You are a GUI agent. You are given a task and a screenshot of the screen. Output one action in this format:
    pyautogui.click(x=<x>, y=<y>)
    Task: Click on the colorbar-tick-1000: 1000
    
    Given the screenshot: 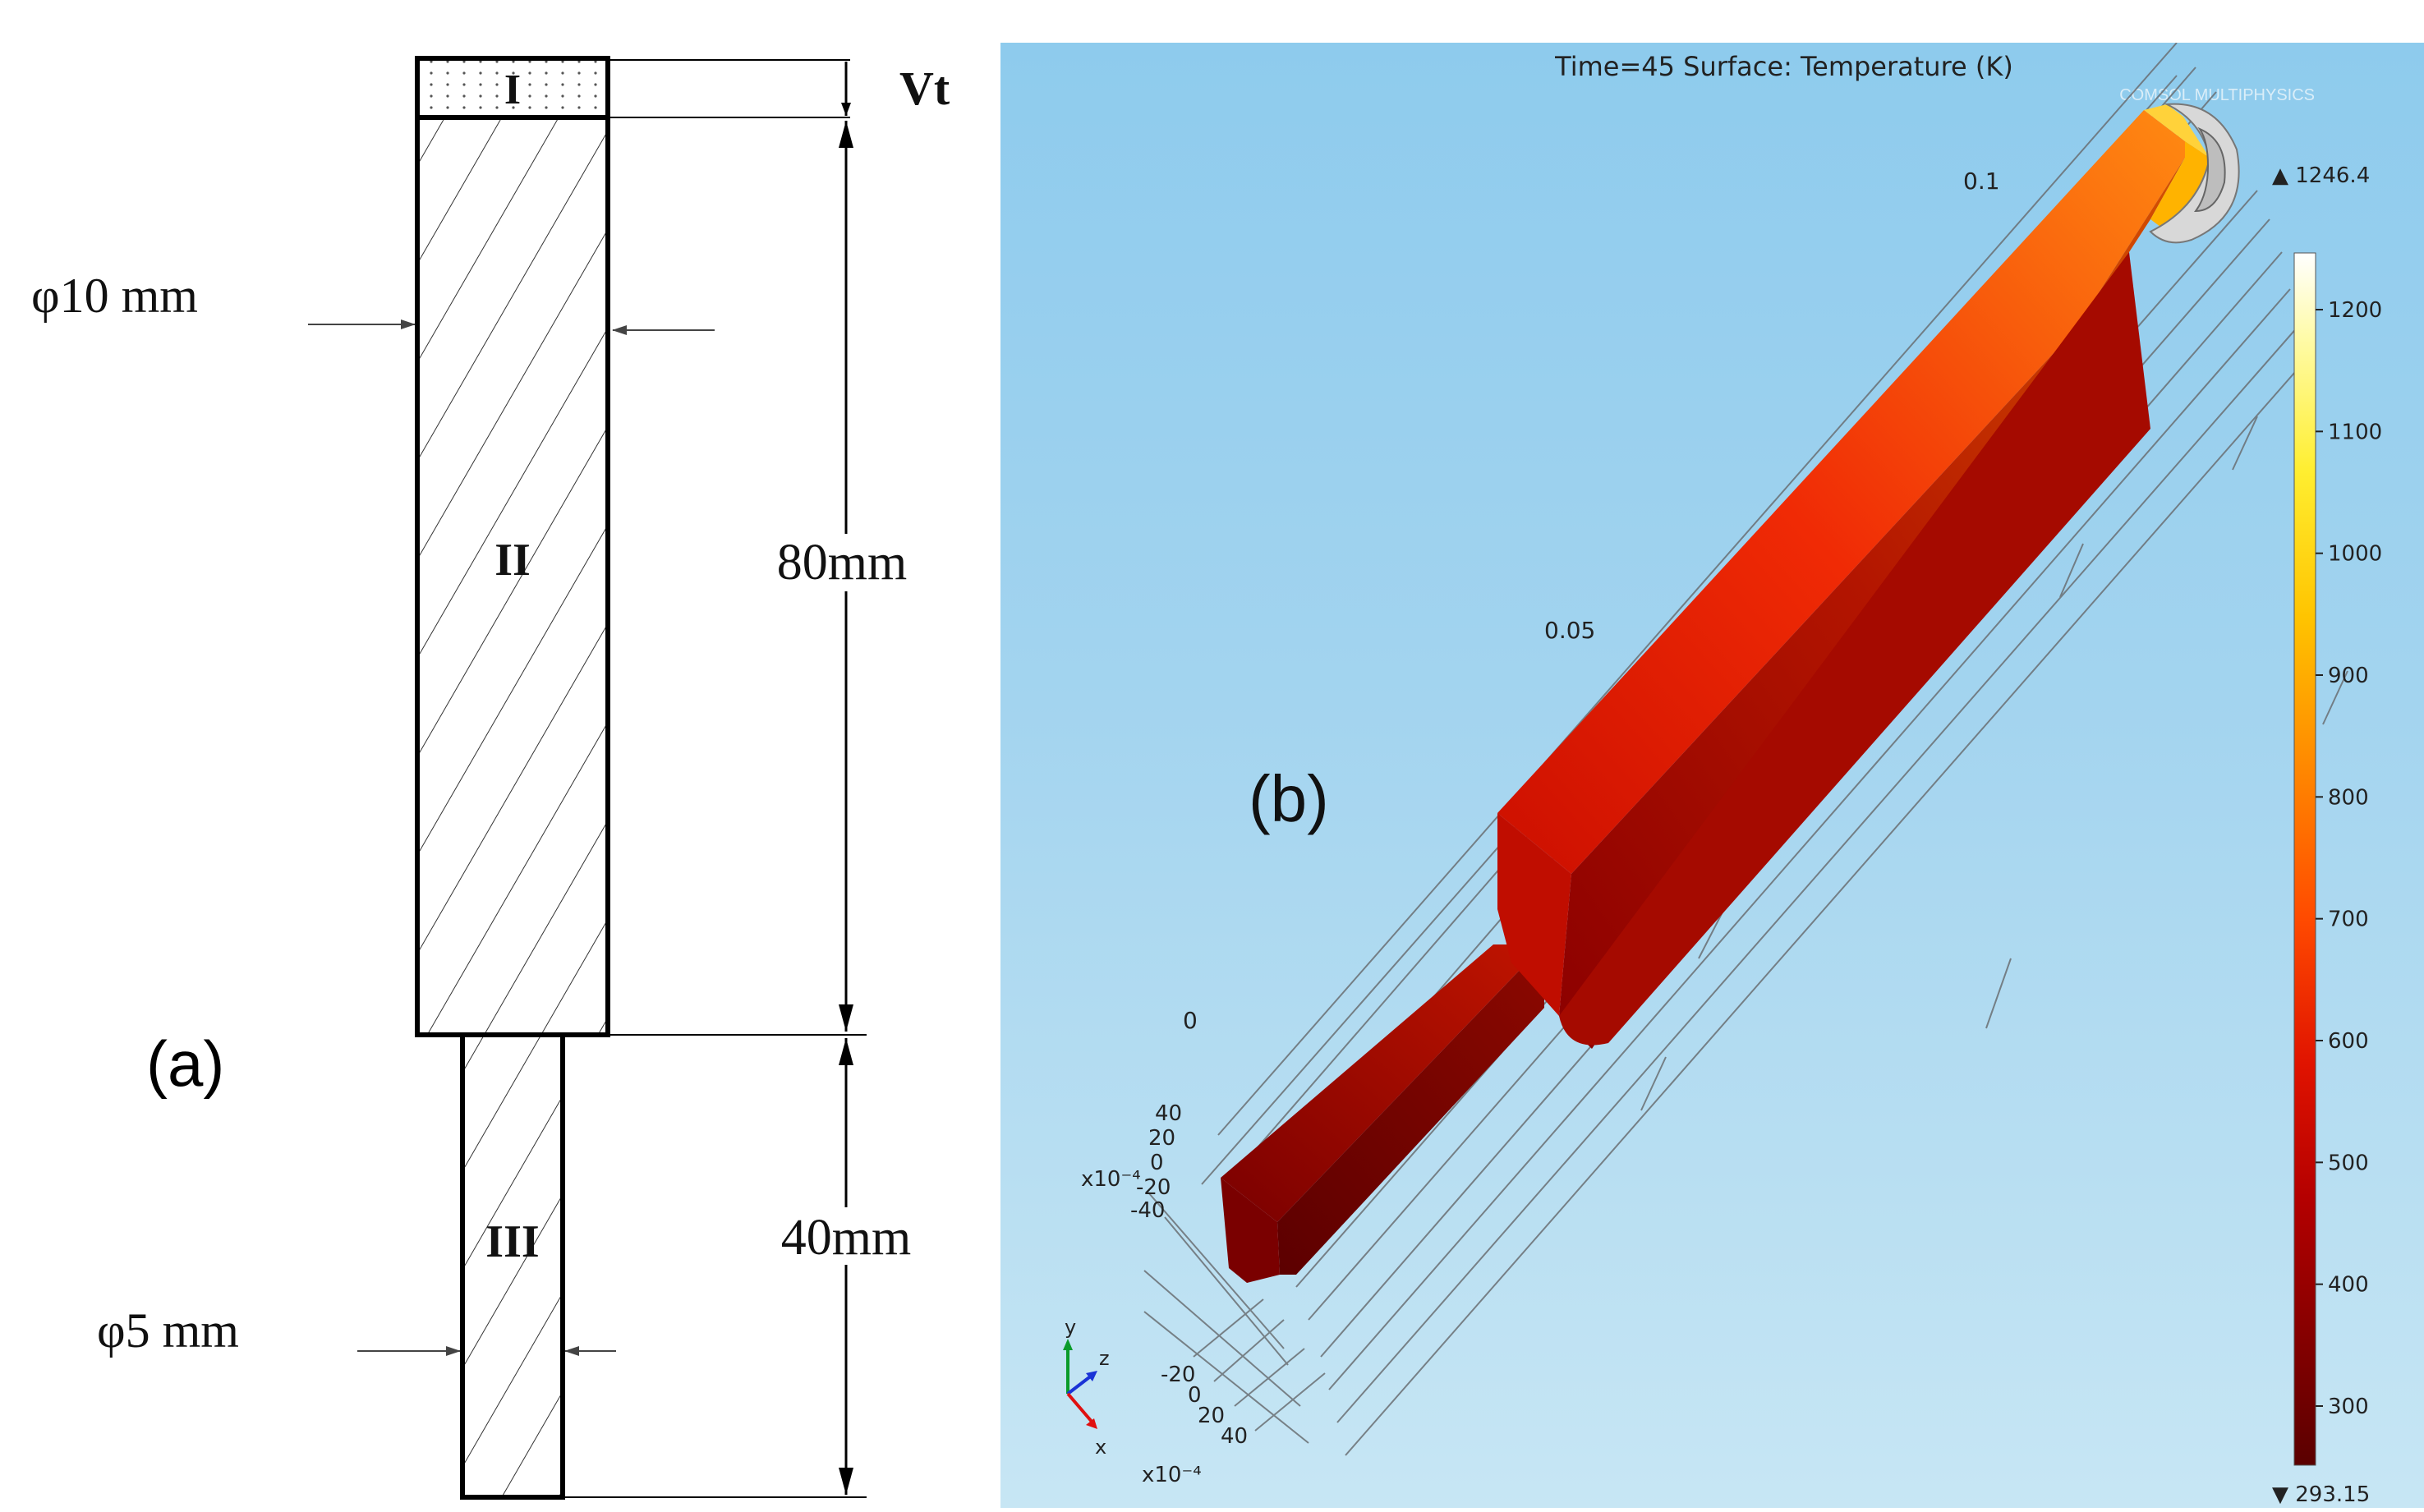 What is the action you would take?
    pyautogui.click(x=2355, y=554)
    